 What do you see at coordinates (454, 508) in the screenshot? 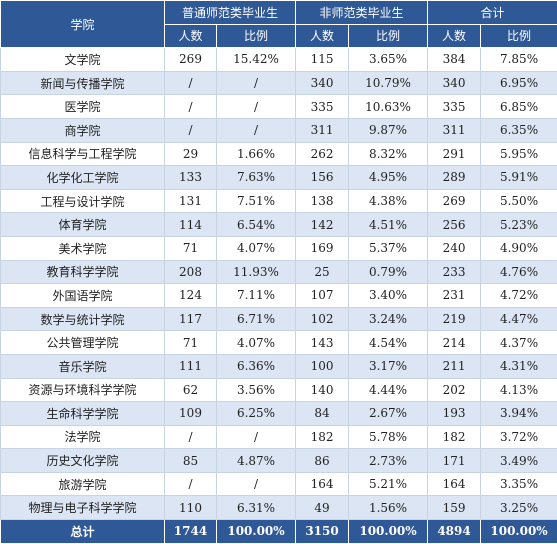
I see `cell-total-count: 159` at bounding box center [454, 508].